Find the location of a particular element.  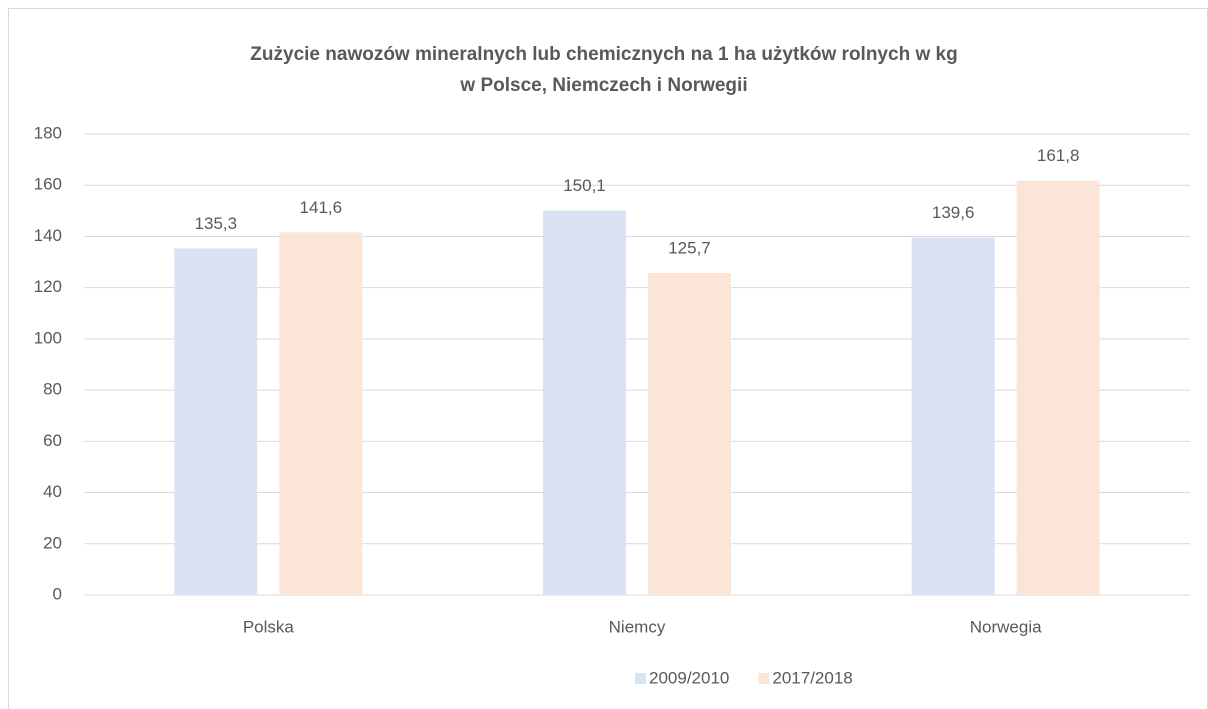

legend-label: 2009/2010 is located at coordinates (689, 677).